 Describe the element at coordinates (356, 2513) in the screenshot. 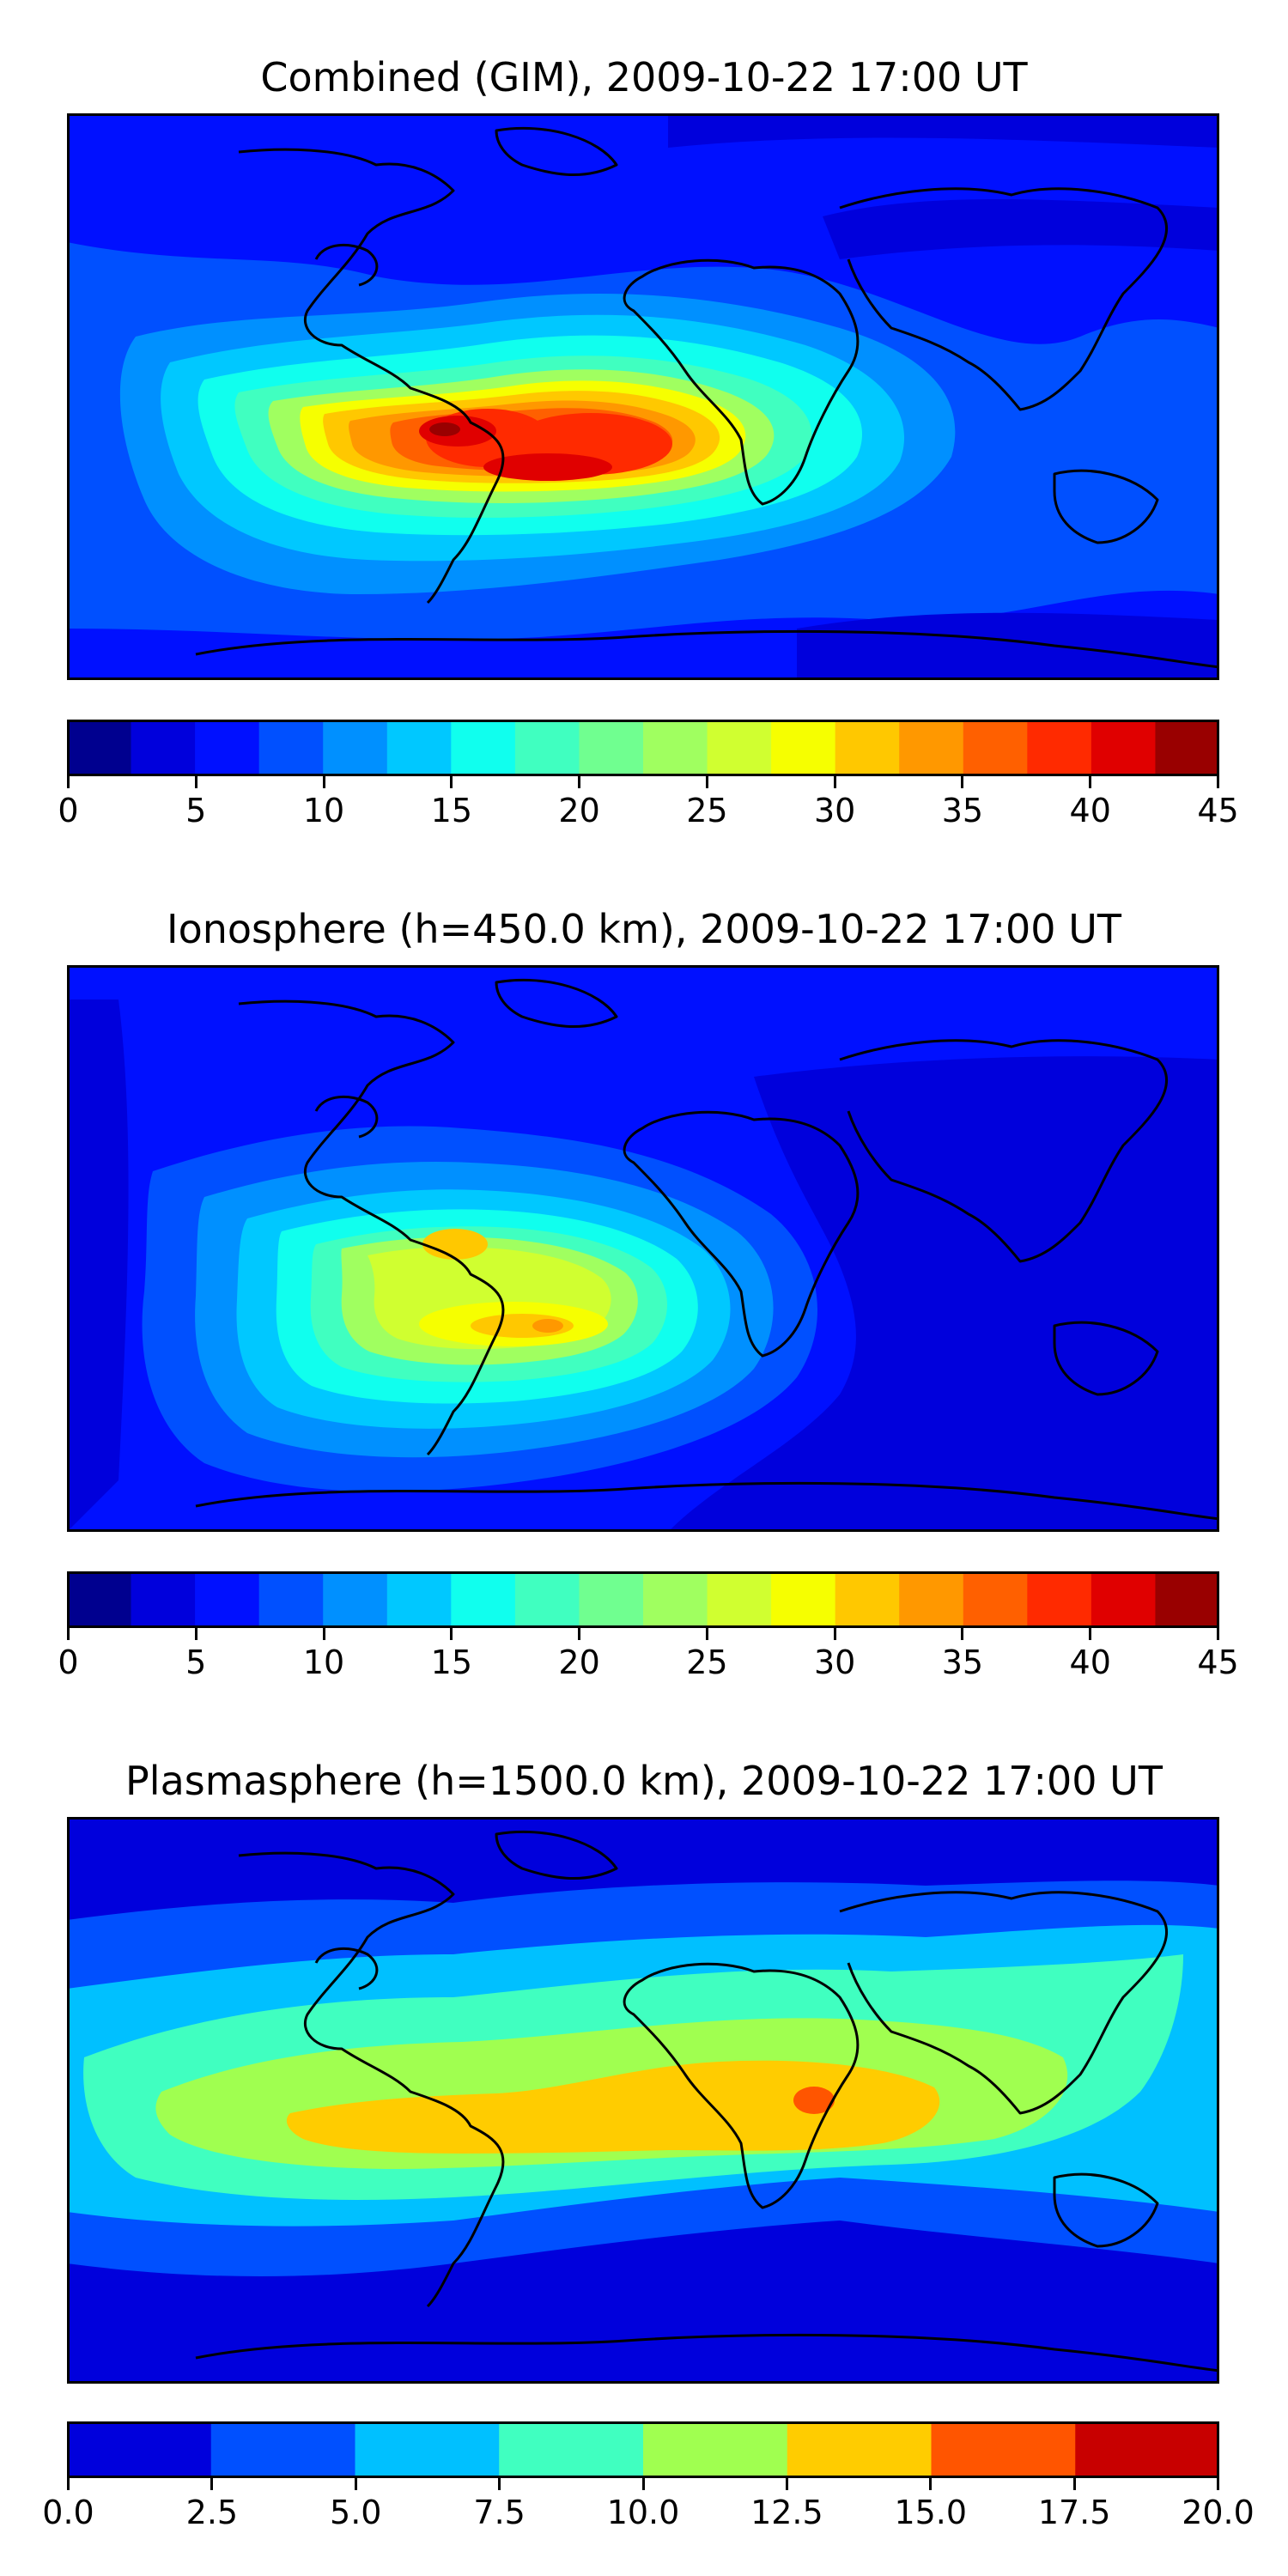

I see `colorbar-tick-label: 5.0` at that location.